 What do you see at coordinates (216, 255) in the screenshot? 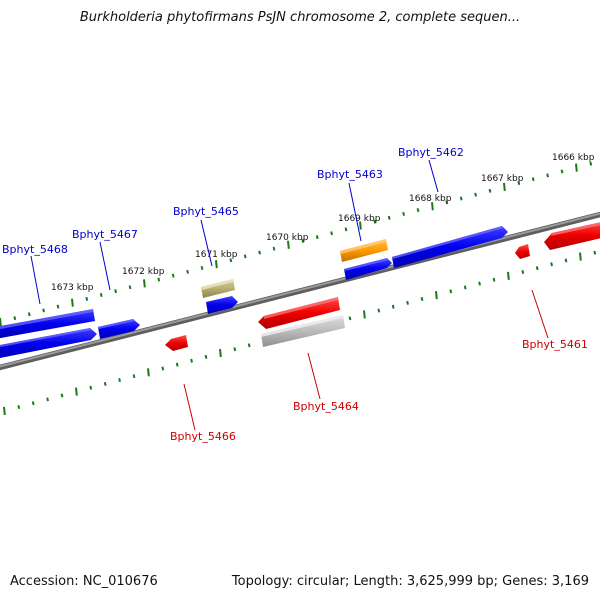
I see `kbp-label-1671: 1671 kbp` at bounding box center [216, 255].